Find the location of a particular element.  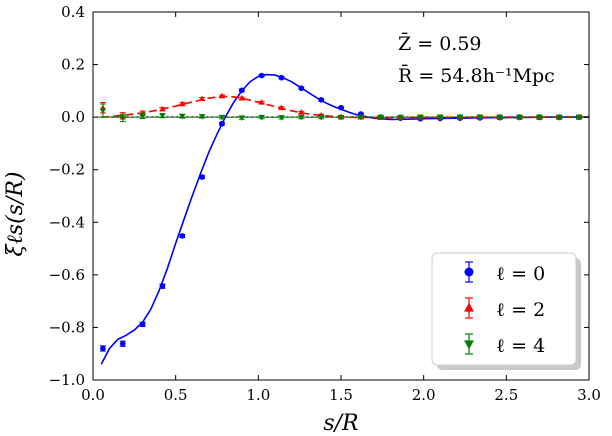

annotation-r-bar: R̄ = 54.8h⁻¹Mpc is located at coordinates (476, 75).